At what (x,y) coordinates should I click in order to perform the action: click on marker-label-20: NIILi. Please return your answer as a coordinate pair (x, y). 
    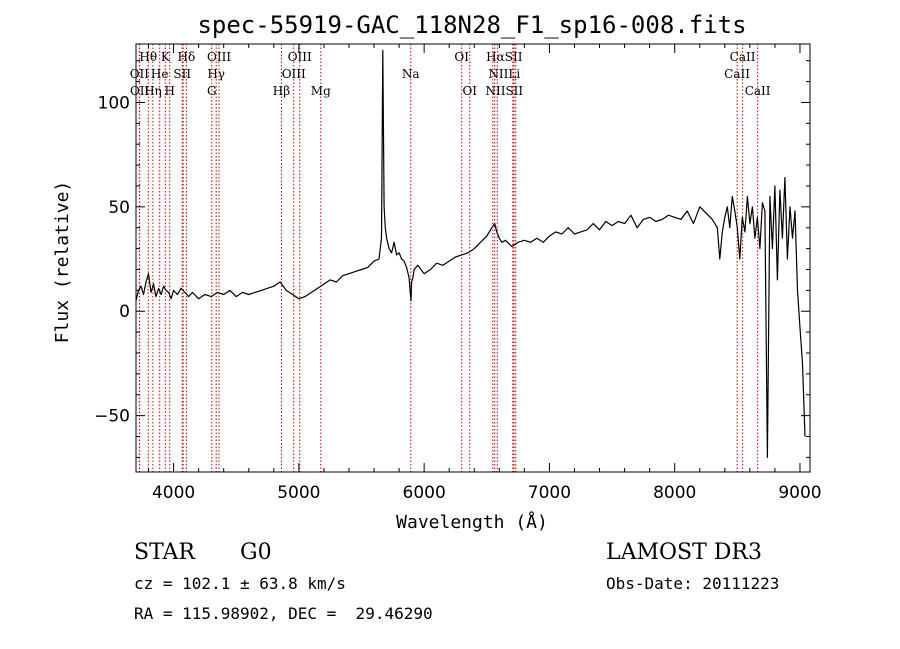
    Looking at the image, I should click on (504, 74).